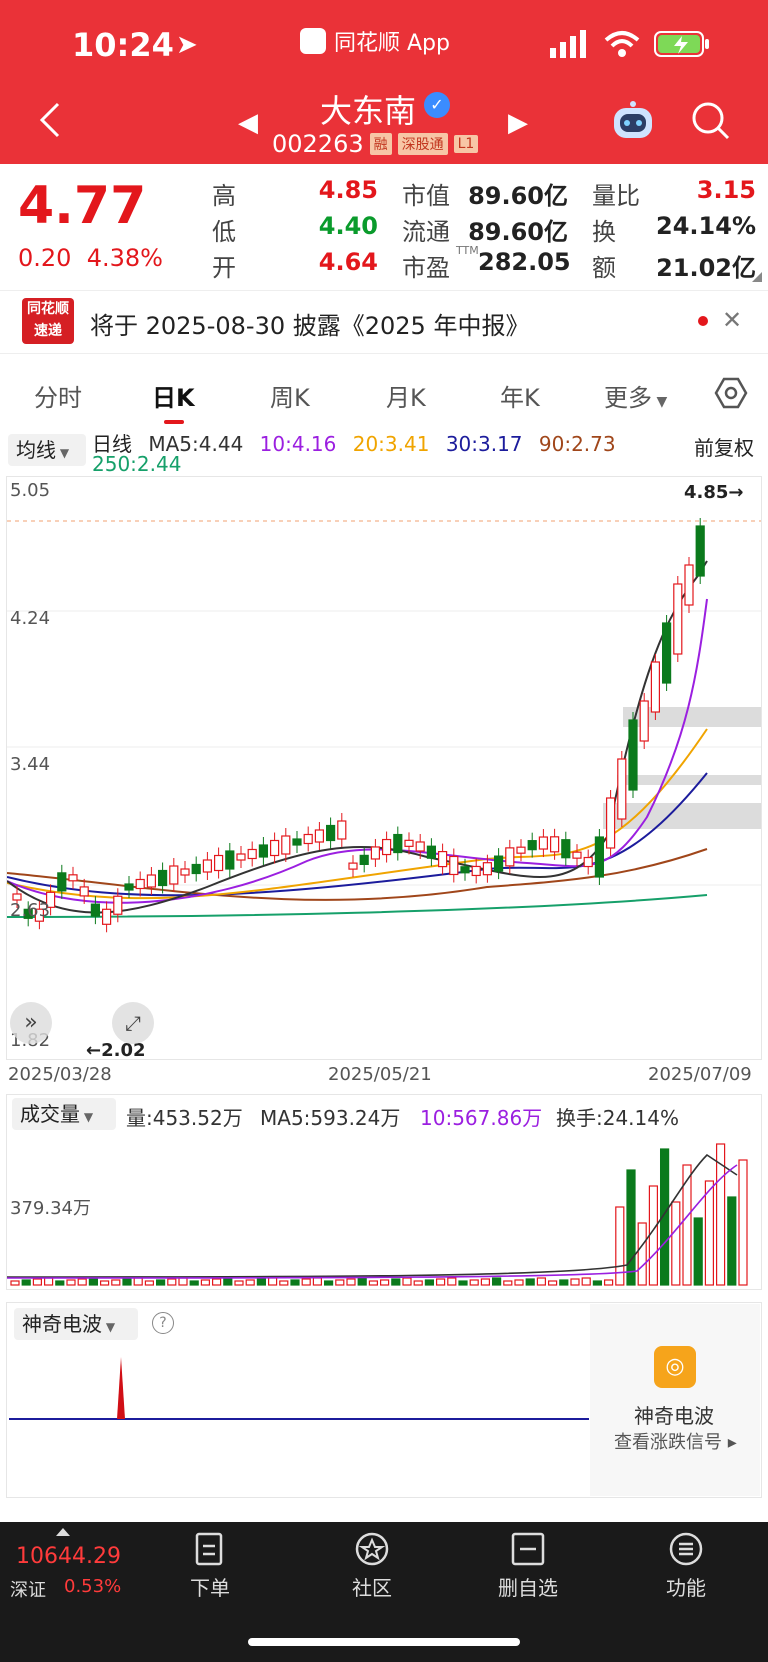  What do you see at coordinates (528, 1549) in the screenshot?
I see `remove-watchlist-icon` at bounding box center [528, 1549].